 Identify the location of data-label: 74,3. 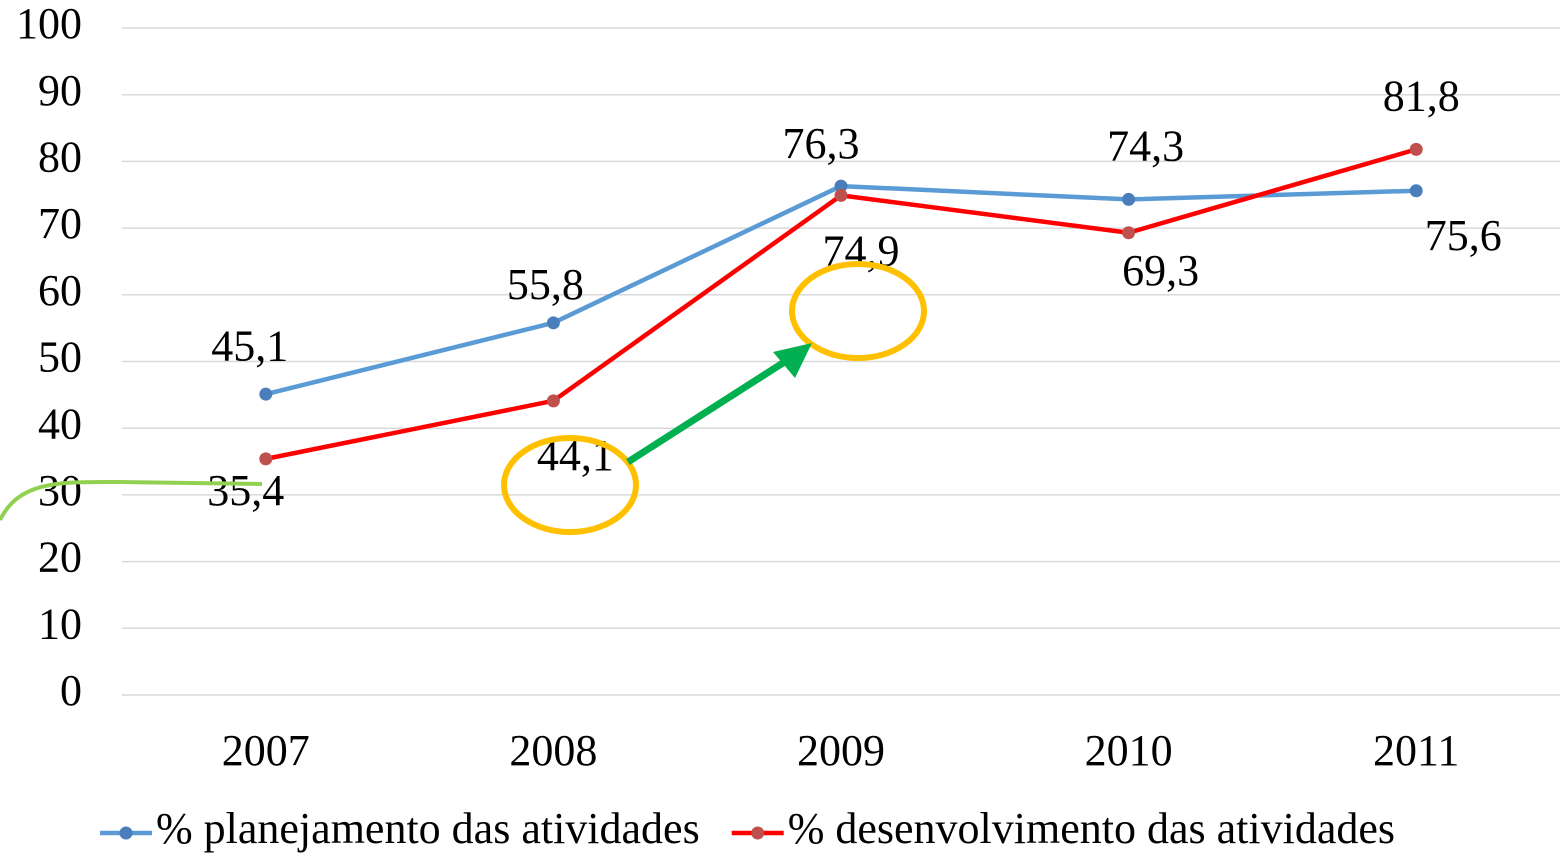
(1145, 146).